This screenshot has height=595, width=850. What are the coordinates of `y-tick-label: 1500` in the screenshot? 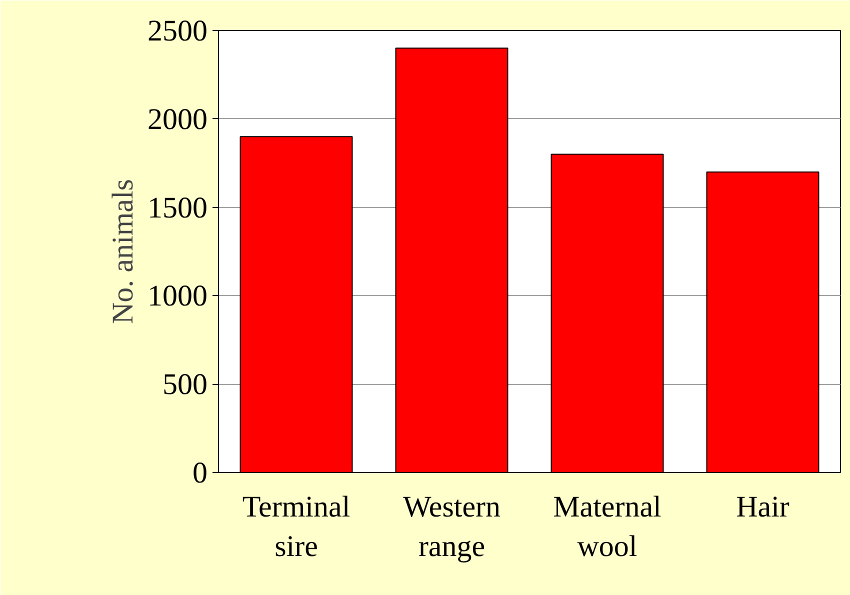 It's located at (178, 207).